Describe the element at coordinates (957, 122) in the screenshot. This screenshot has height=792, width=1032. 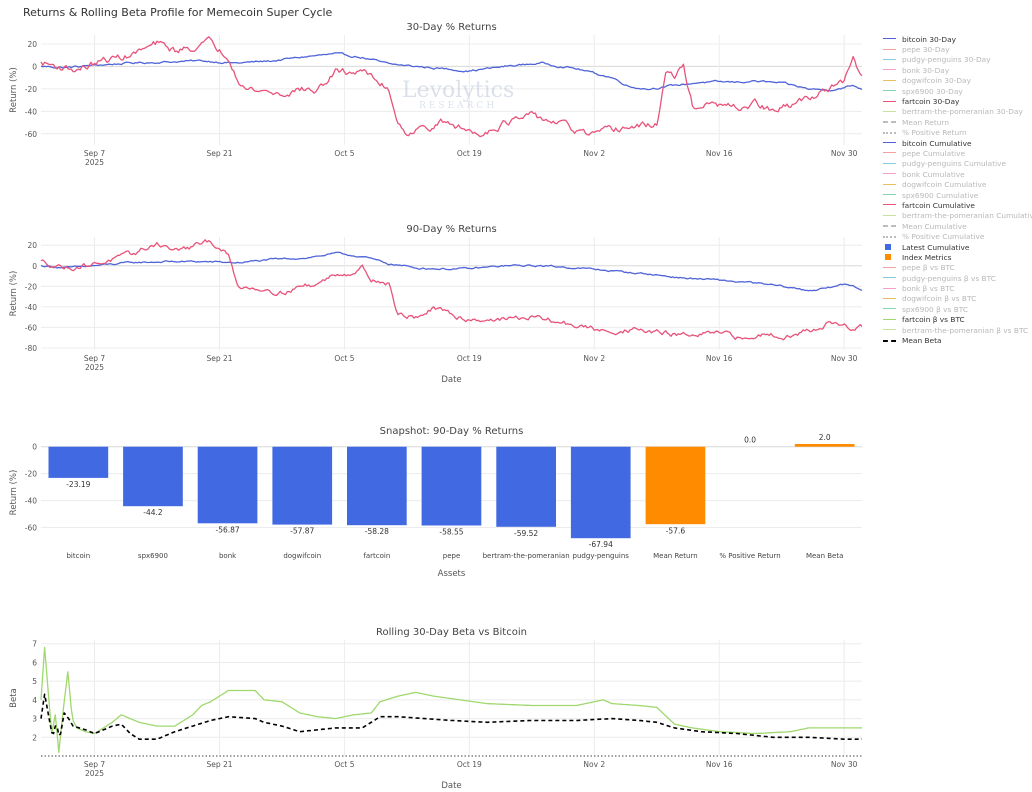
I see `legend-item: Mean Return` at that location.